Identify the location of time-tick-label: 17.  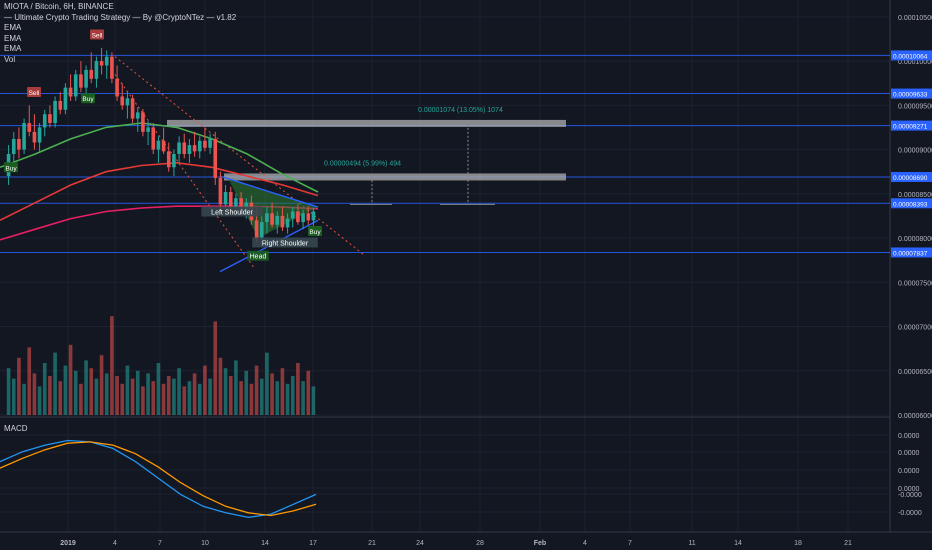
(313, 543).